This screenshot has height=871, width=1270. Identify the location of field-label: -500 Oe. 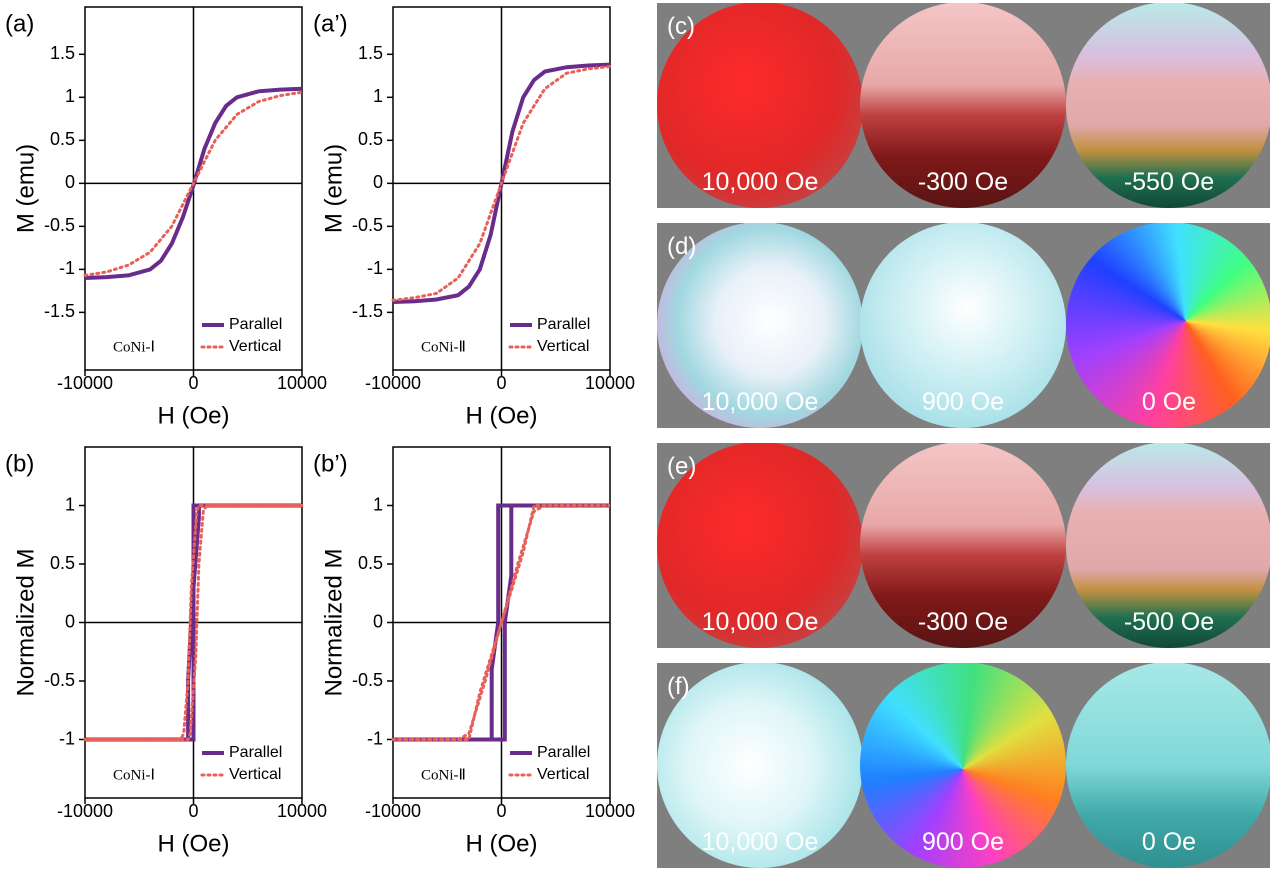
(1169, 622).